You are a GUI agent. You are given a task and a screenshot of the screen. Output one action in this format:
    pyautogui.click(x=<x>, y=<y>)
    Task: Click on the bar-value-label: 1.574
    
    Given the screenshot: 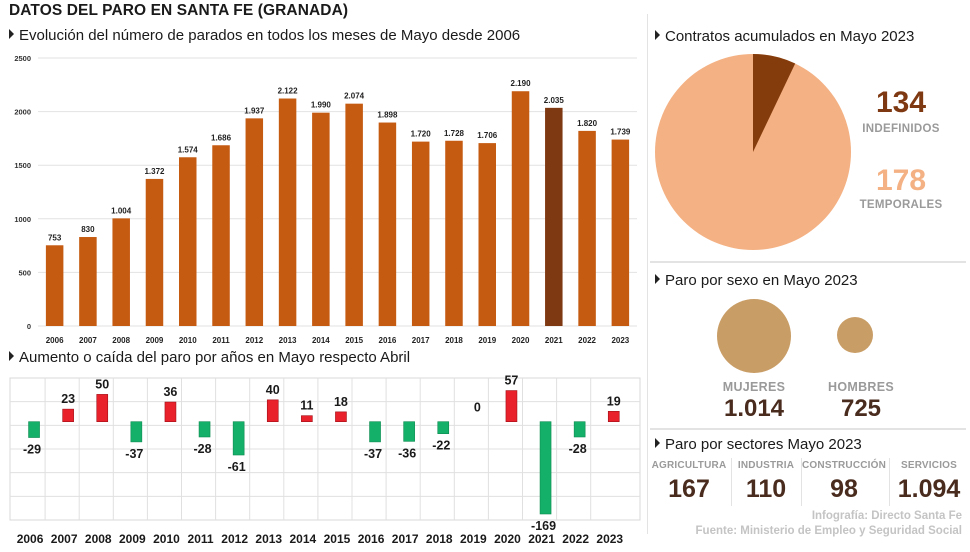 What is the action you would take?
    pyautogui.click(x=188, y=149)
    